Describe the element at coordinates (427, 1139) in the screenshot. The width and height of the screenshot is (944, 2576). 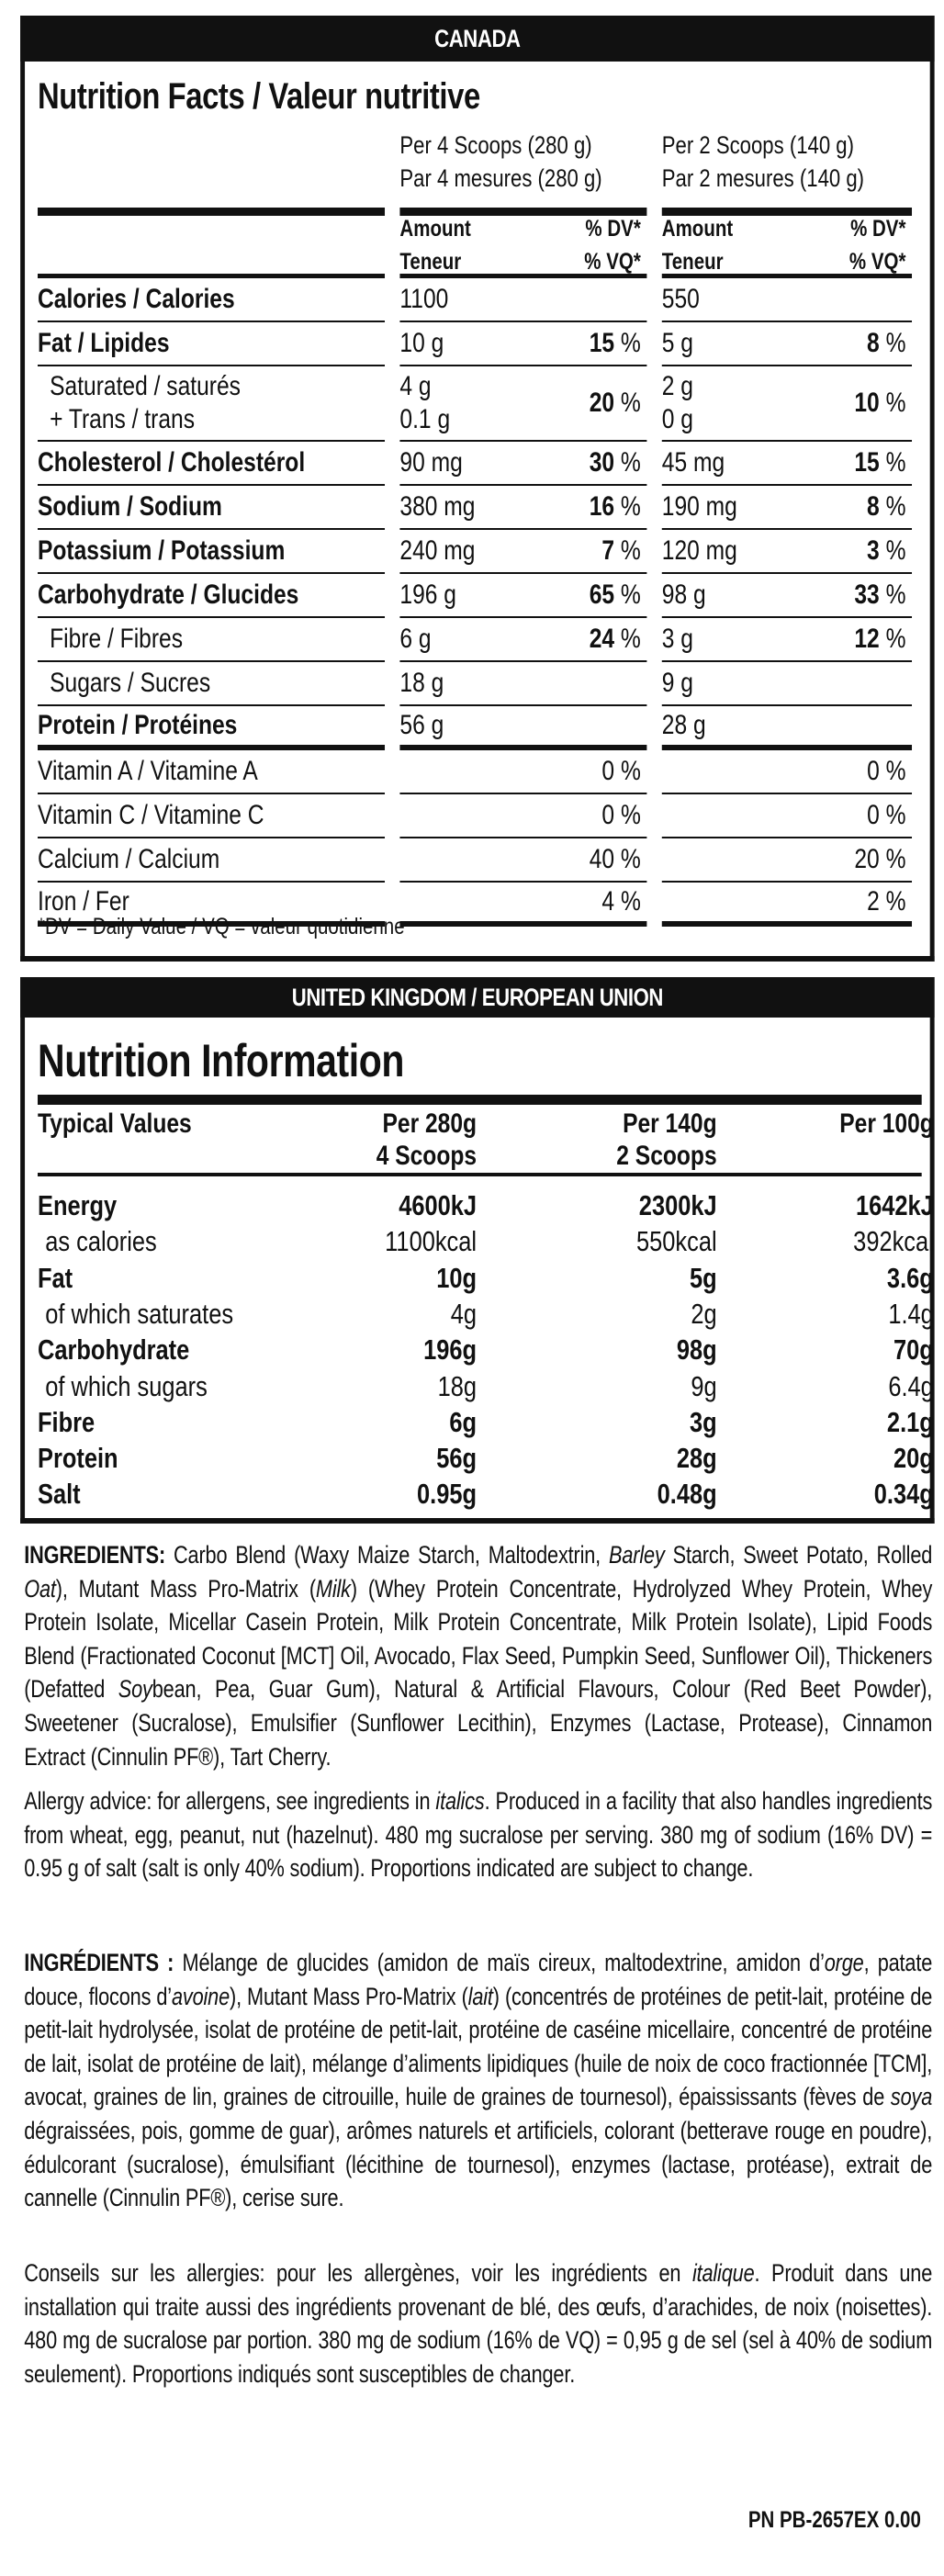
I see `uk-column-header: Per 280g 4 Scoops` at that location.